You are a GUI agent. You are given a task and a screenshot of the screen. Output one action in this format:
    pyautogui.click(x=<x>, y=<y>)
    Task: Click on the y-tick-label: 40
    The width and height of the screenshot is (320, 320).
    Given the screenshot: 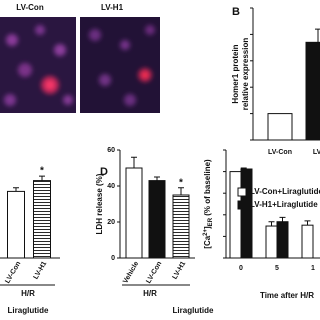 What is the action you would take?
    pyautogui.click(x=111, y=186)
    